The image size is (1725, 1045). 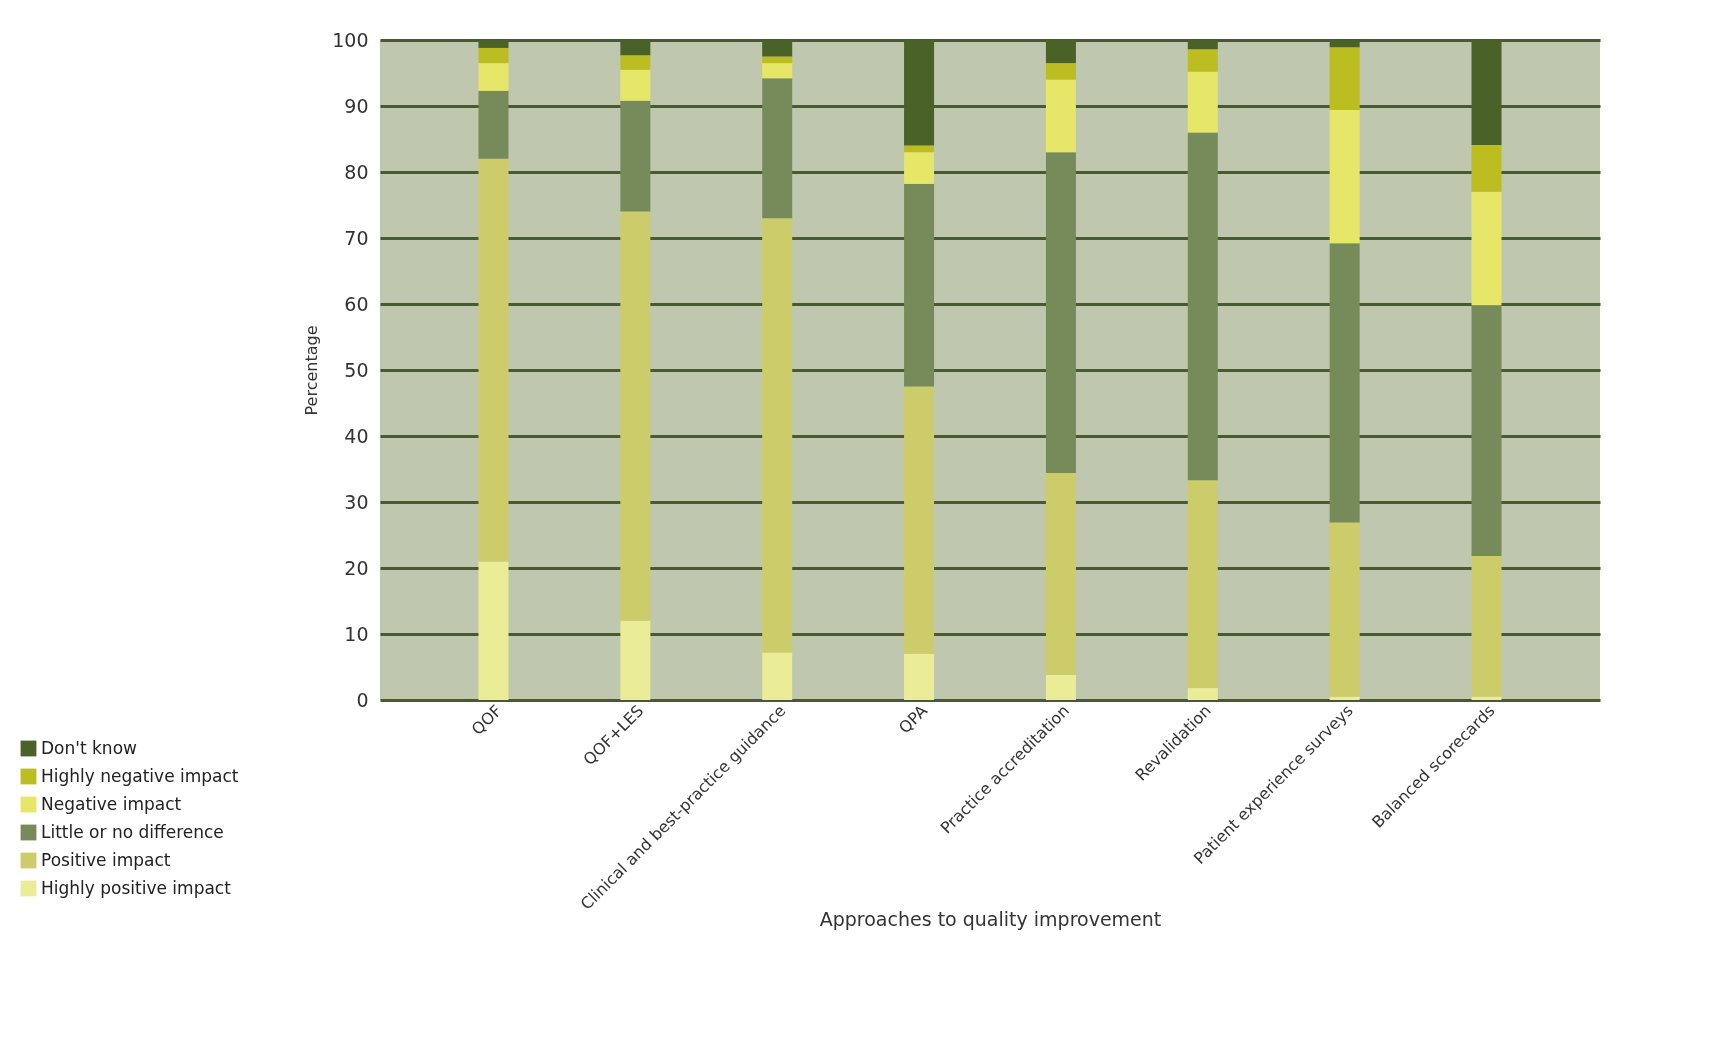 What do you see at coordinates (132, 831) in the screenshot?
I see `legend-label: Little or no difference` at bounding box center [132, 831].